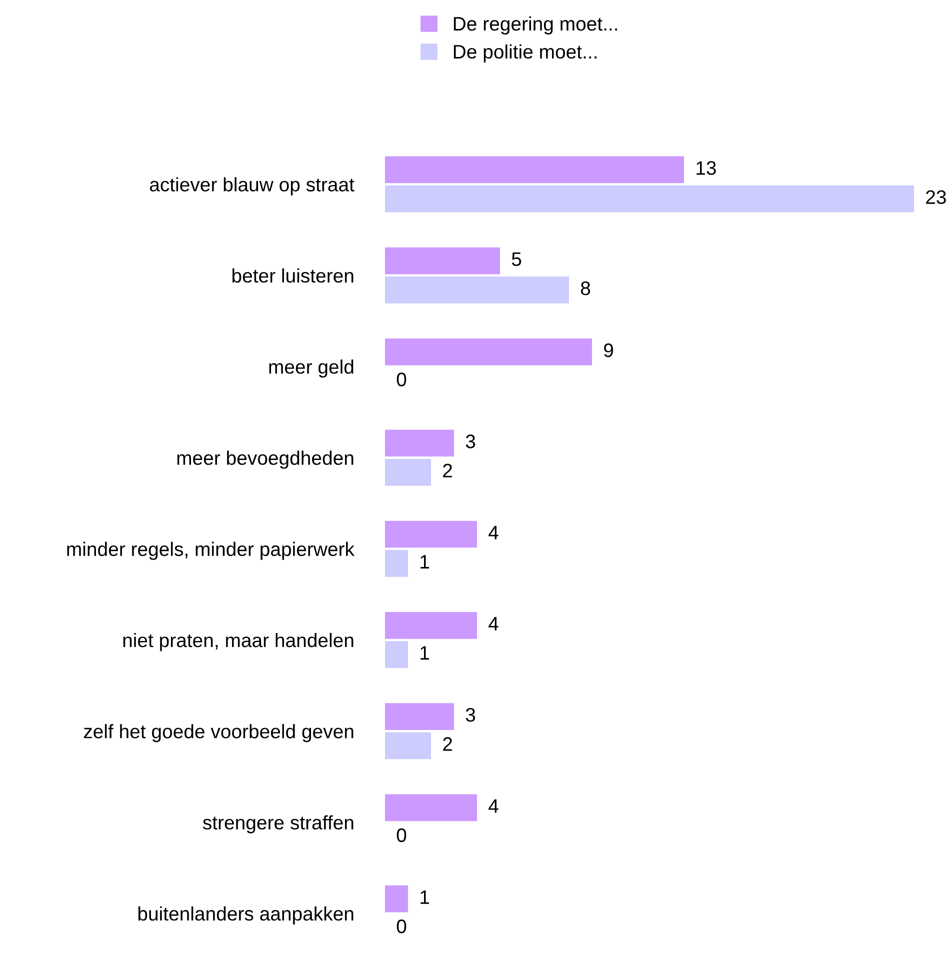 This screenshot has height=959, width=951. I want to click on y-tick-label: actiever blauw op straat, so click(252, 186).